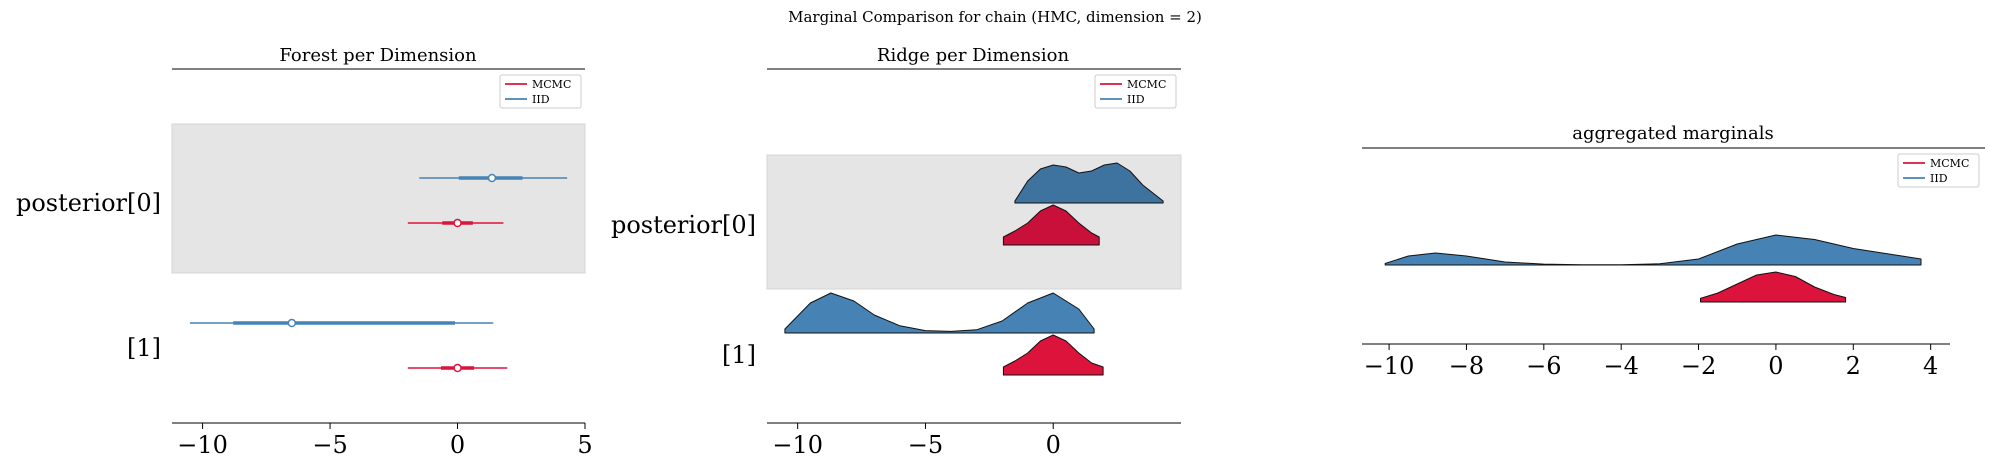 This screenshot has height=465, width=1990. I want to click on aggregated-legend: MCMC IID, so click(1938, 170).